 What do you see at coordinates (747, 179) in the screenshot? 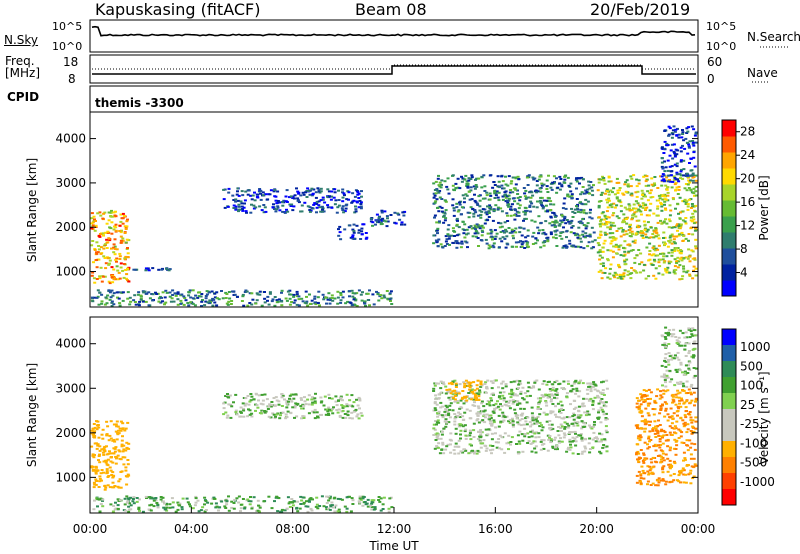
I see `power-colorbar-tick: 20` at bounding box center [747, 179].